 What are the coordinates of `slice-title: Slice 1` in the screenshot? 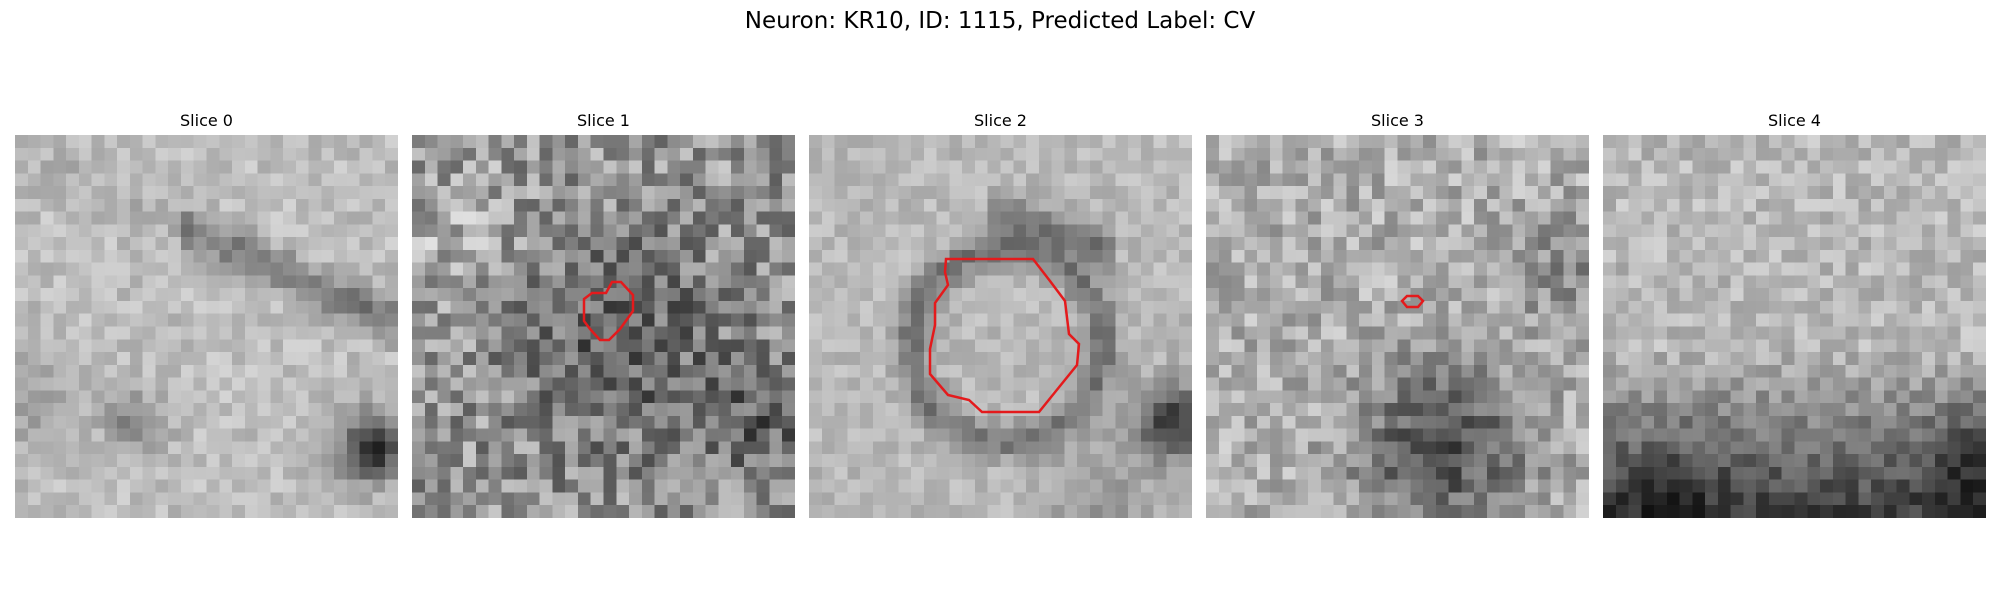 It's located at (603, 120).